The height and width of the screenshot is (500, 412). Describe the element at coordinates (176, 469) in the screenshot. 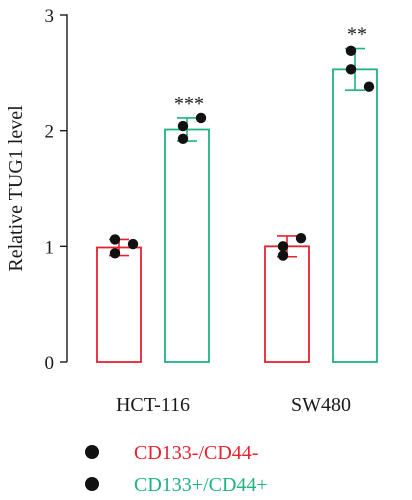

I see `chart-legend: CD133-/CD44- CD133+/CD44+` at that location.